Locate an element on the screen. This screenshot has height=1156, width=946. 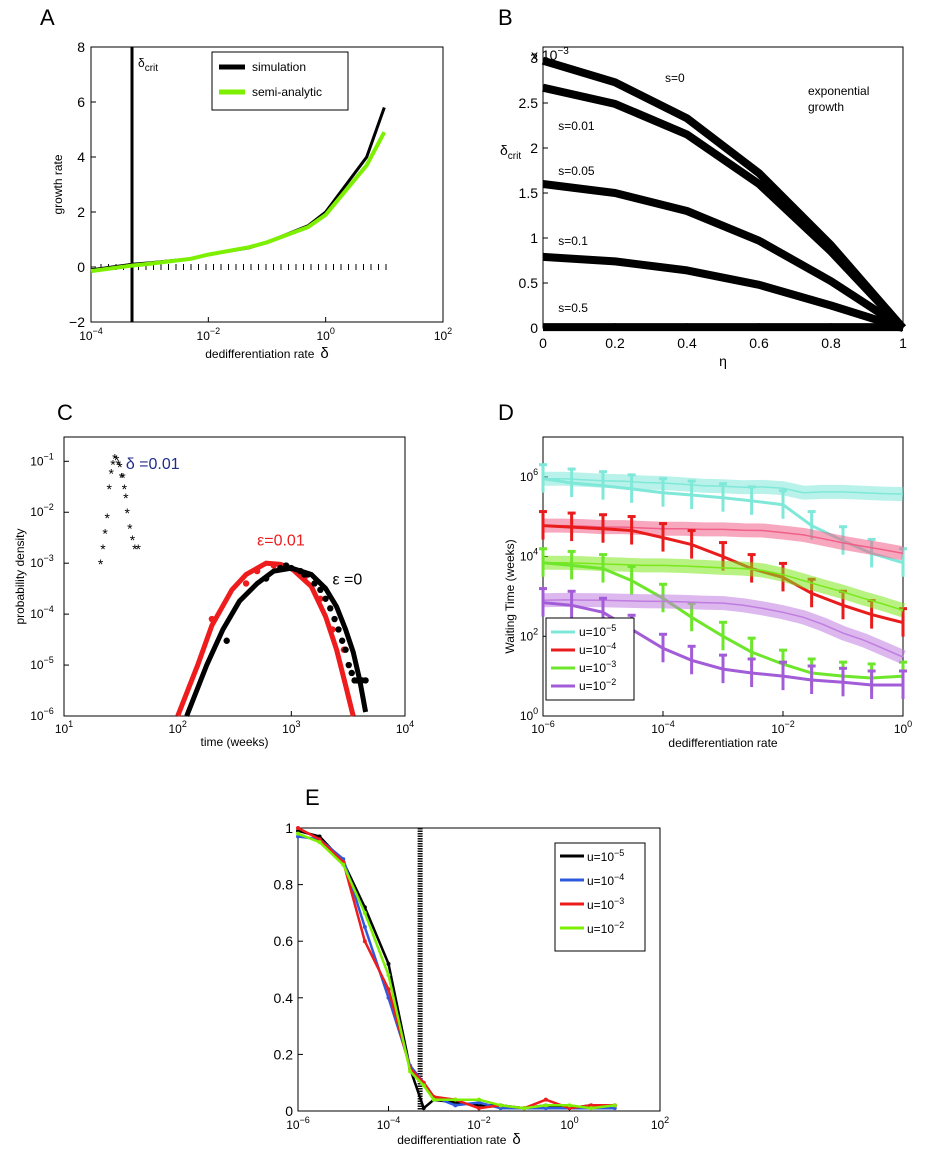
c-ytick-label: 10⁻³ is located at coordinates (42, 561).